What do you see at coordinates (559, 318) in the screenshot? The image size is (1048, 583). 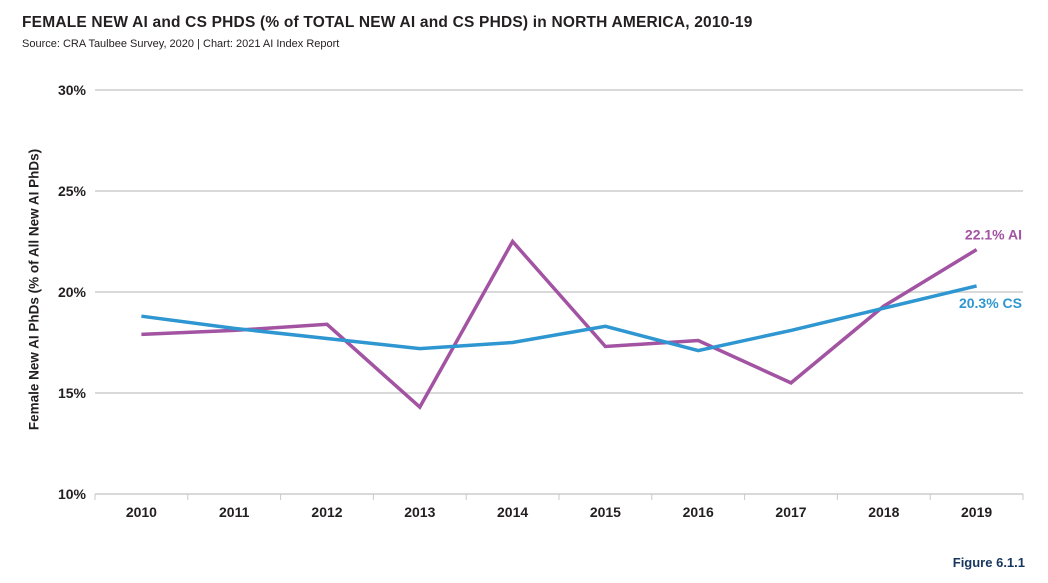 I see `cs-series-line` at bounding box center [559, 318].